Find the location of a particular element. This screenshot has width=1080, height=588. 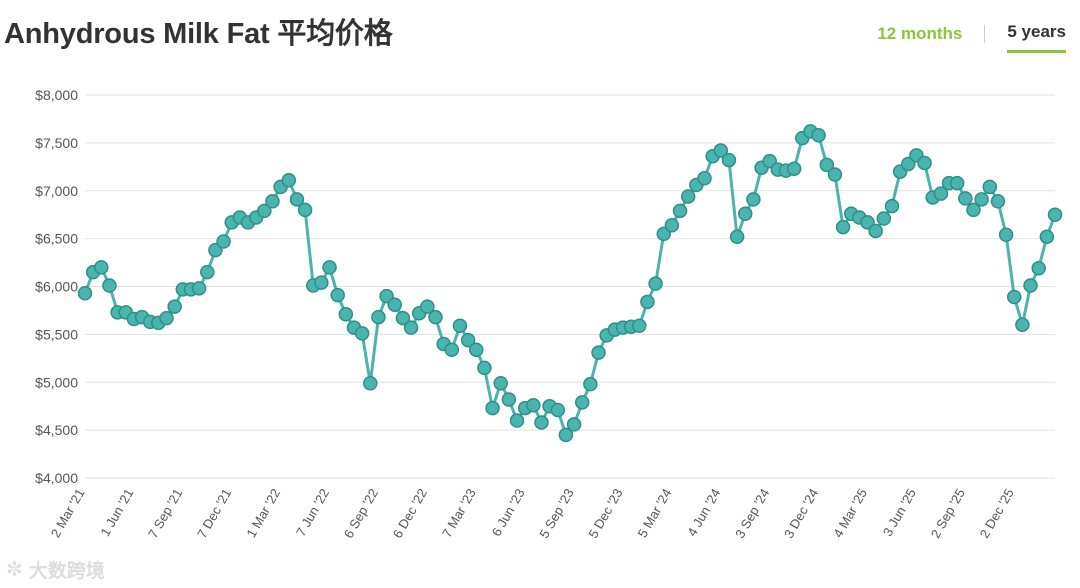

x-tick-label: 4 Mar '25 is located at coordinates (850, 513).